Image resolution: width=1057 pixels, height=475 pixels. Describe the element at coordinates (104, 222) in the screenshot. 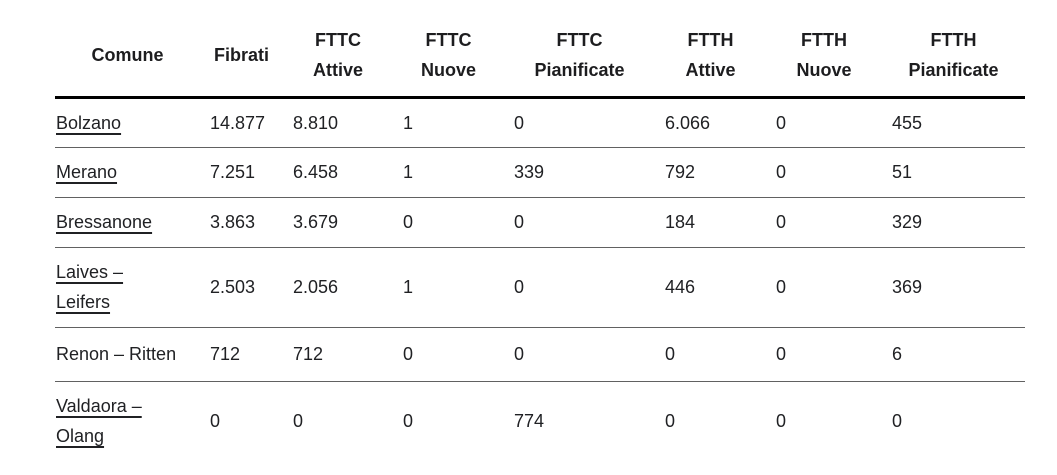

I see `comune-link-bressanone: Bressanone` at that location.